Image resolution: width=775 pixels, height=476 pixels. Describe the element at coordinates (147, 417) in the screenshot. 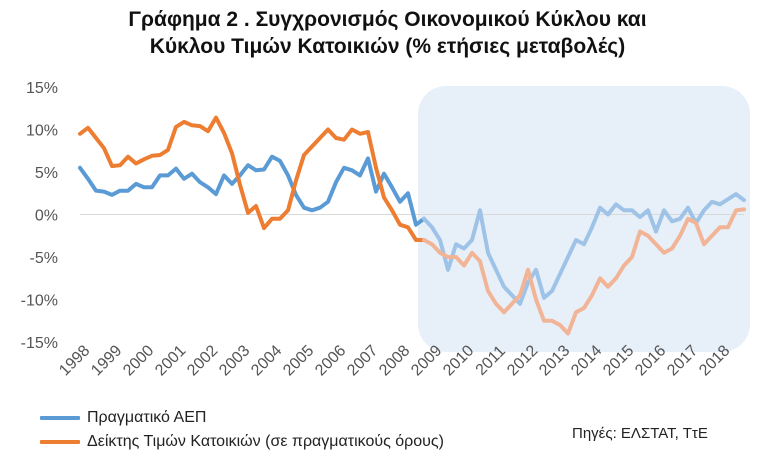

I see `legend-label-gdp: Πραγματικό ΑΕΠ` at that location.